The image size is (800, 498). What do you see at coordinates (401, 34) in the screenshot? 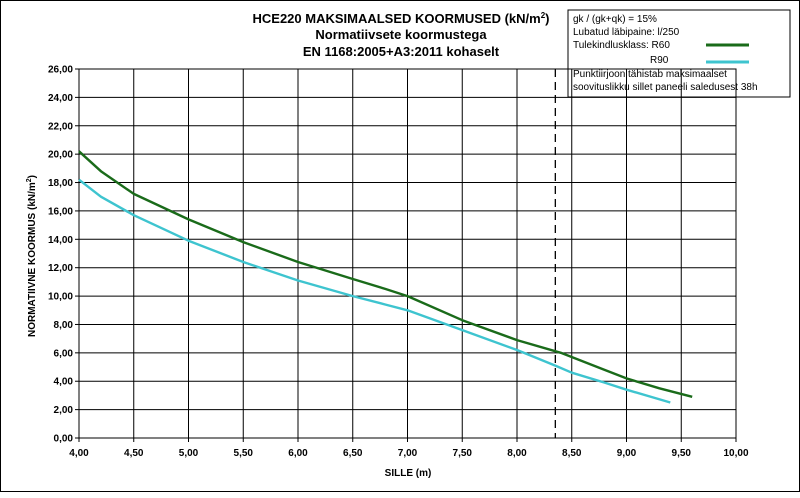
I see `chart-title-line2: Normatiivsete koormustega` at bounding box center [401, 34].